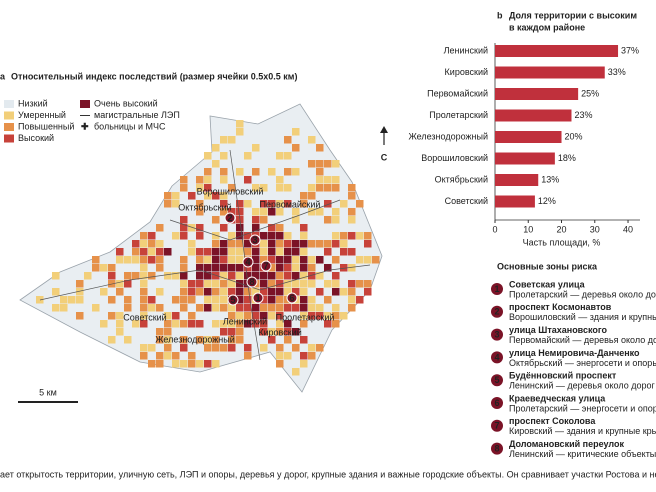 The width and height of the screenshot is (656, 492). I want to click on district-label: Железнодорожный, so click(195, 339).